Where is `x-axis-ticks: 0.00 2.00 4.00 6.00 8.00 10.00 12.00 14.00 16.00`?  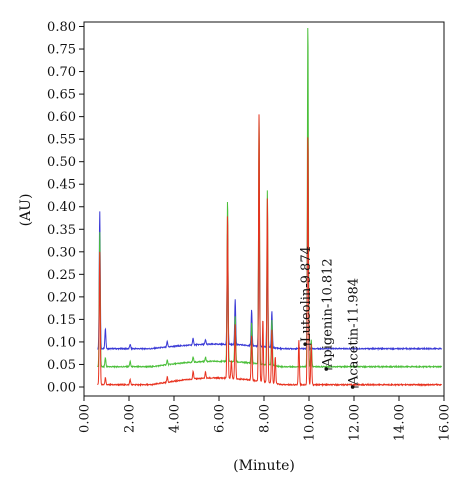
x-axis-ticks: 0.00 2.00 4.00 6.00 8.00 10.00 12.00 14.00 16.00 is located at coordinates (265, 418).